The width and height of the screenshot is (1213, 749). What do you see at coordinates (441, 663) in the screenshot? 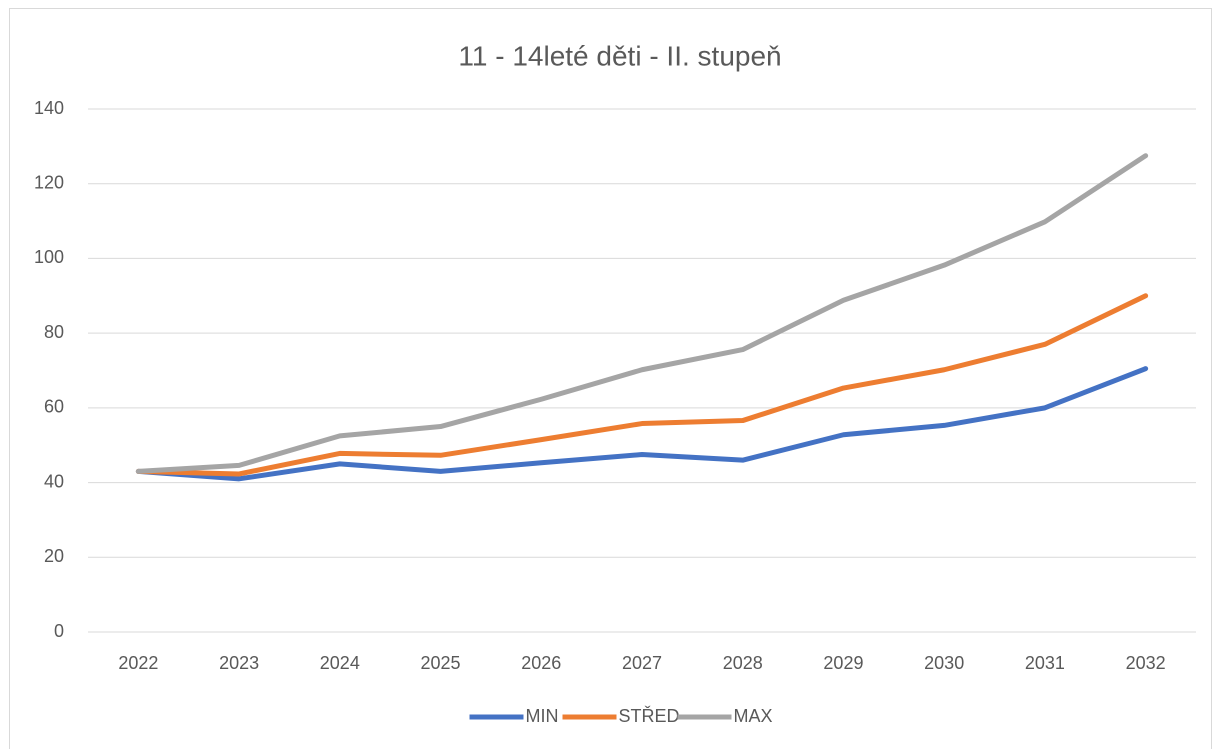
I see `x-tick-label: 2025` at bounding box center [441, 663].